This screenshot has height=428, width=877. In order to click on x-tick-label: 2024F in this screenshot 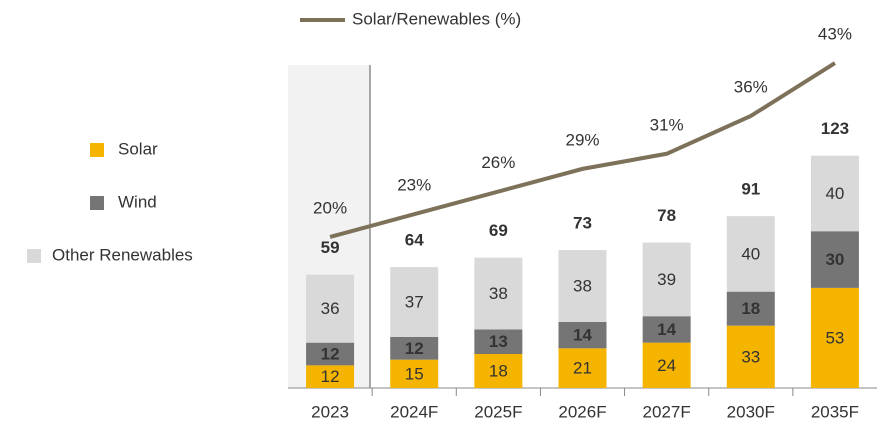, I will do `click(414, 411)`.